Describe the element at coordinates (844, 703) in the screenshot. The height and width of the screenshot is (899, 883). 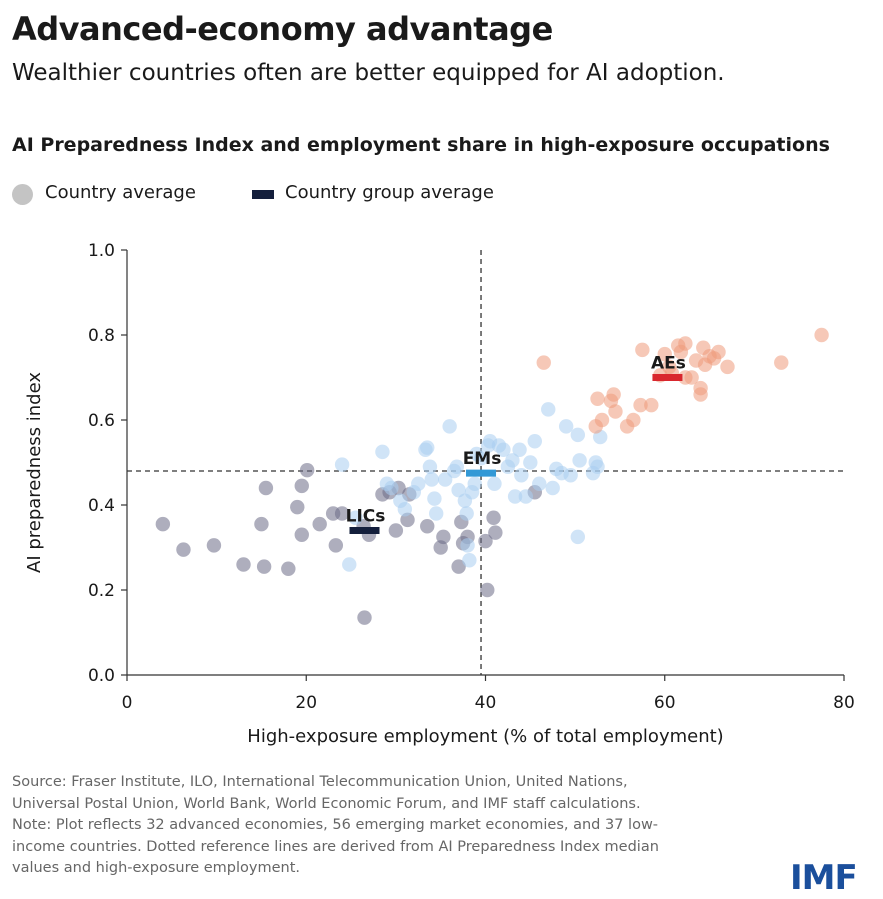
I see `x-tick-label: 80` at that location.